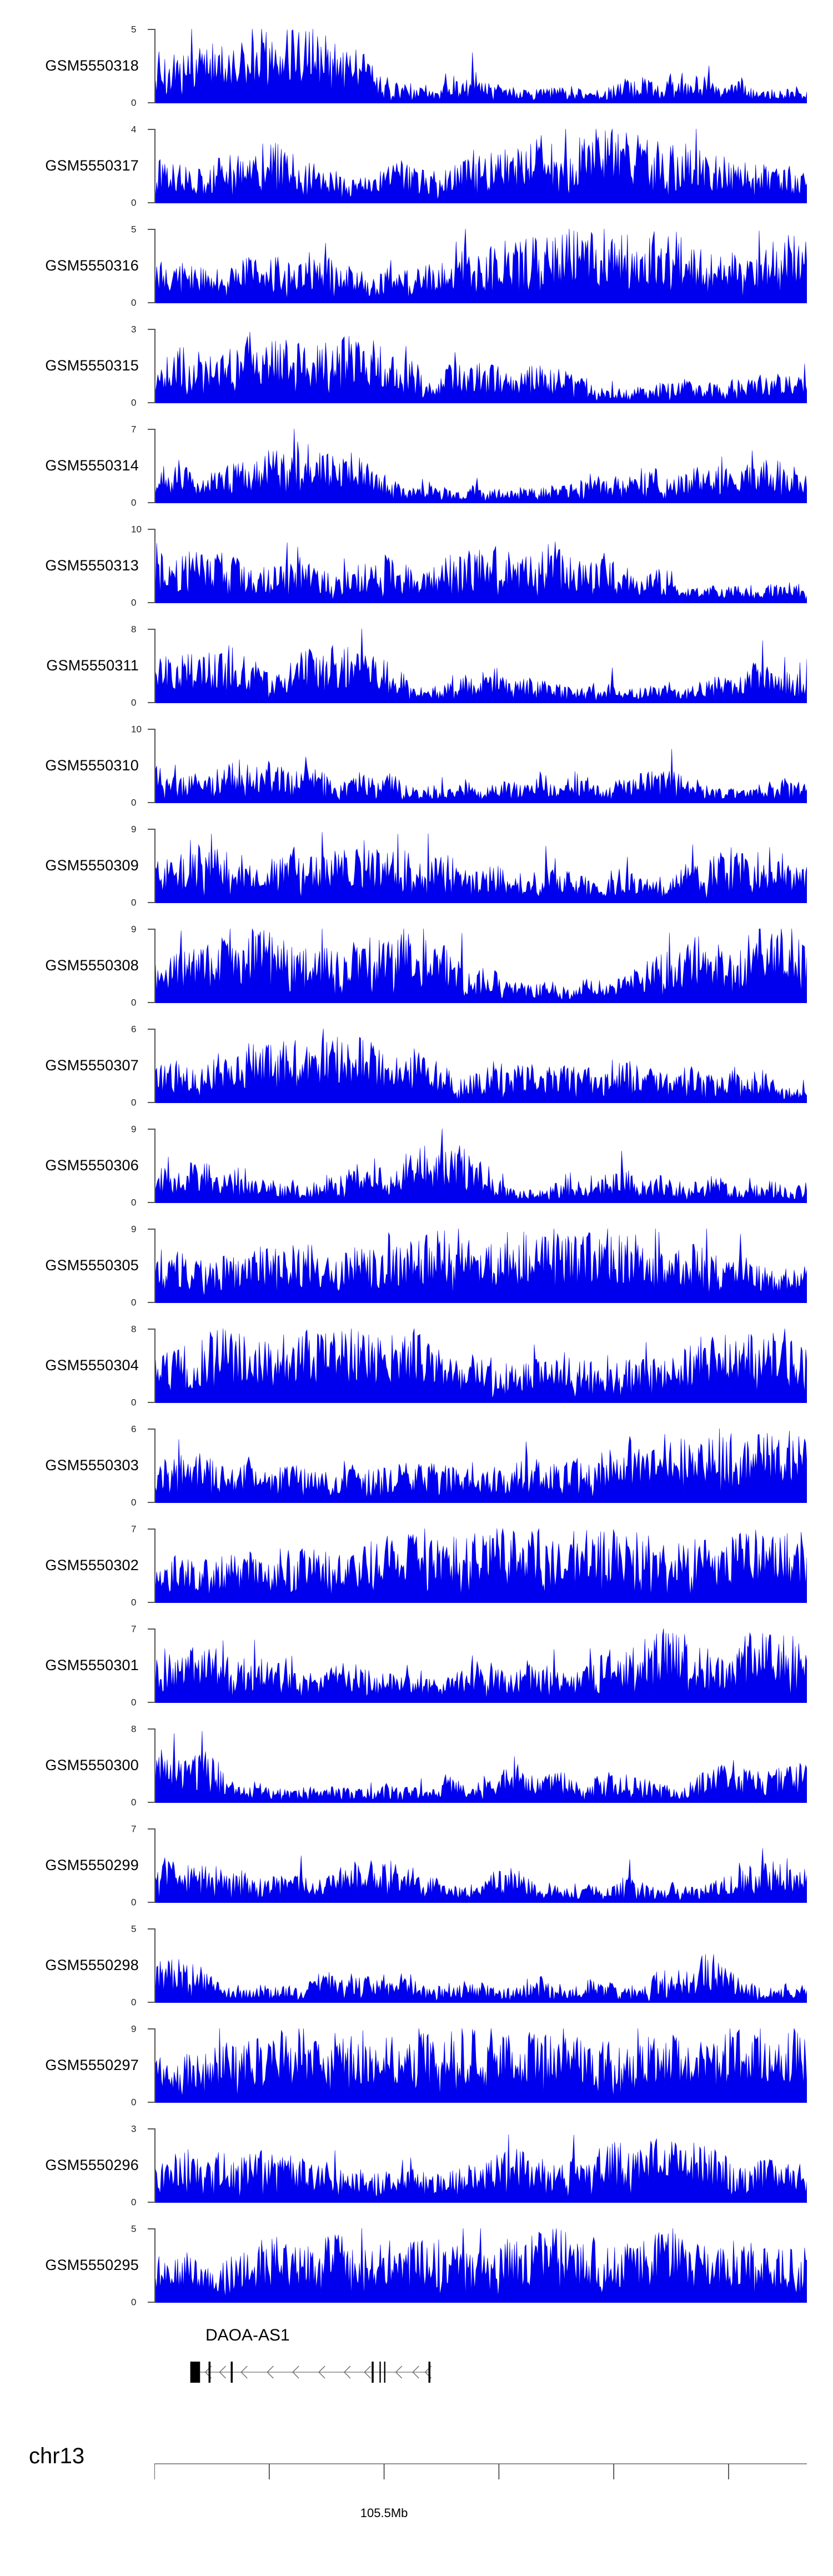 This screenshot has width=833, height=2576. What do you see at coordinates (416, 865) in the screenshot?
I see `coverage-track: GSM5550309 9 0` at bounding box center [416, 865].